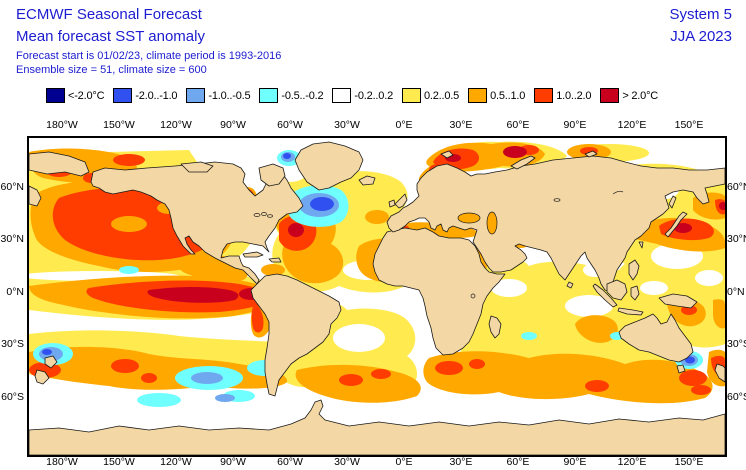 The image size is (746, 470). Describe the element at coordinates (678, 301) in the screenshot. I see `landmass-new-guinea` at that location.